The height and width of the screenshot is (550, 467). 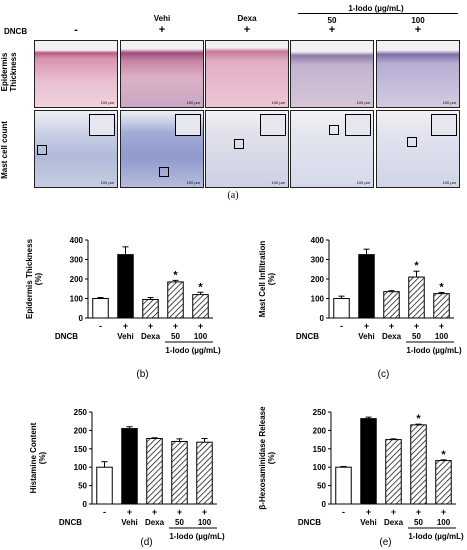 What do you see at coordinates (418, 20) in the screenshot?
I see `col-header-100: 100` at bounding box center [418, 20].